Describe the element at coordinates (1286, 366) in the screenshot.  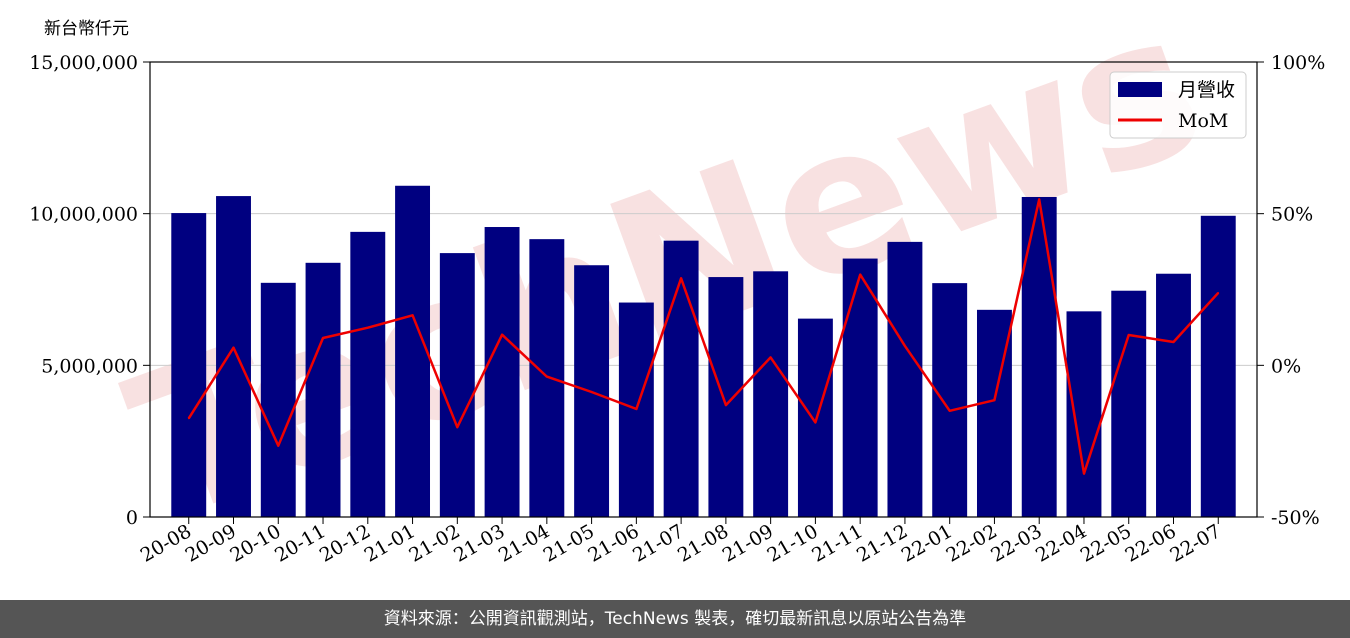
I see `y2-tick-label-1: 0%` at that location.